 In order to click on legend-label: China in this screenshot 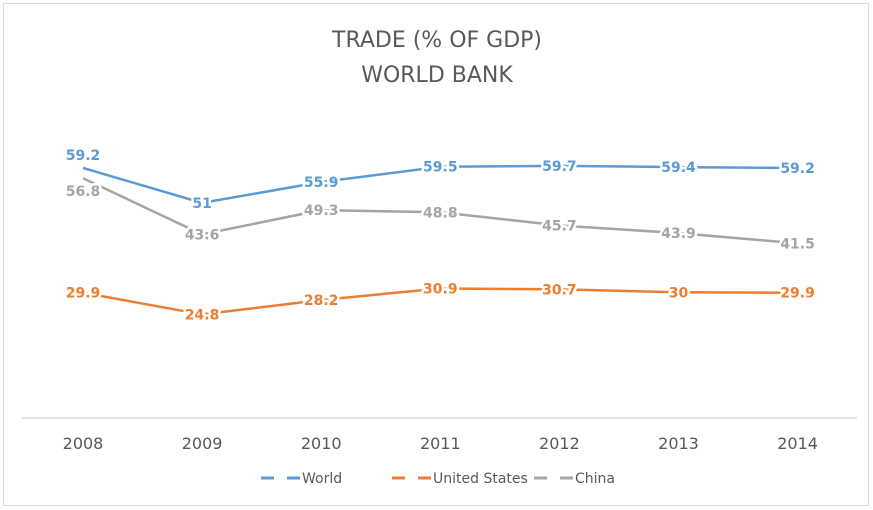, I will do `click(595, 479)`.